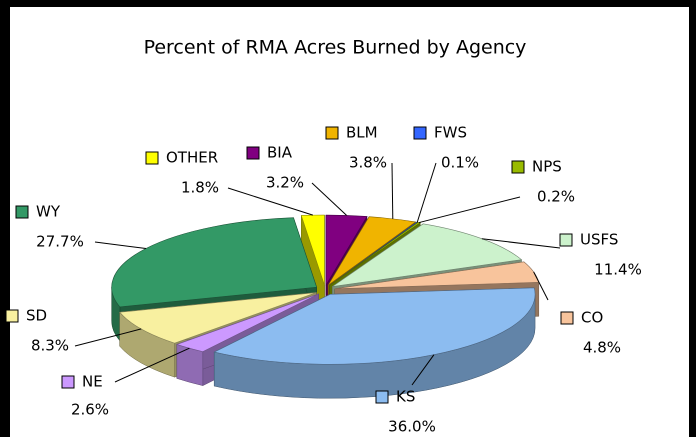 The height and width of the screenshot is (437, 696). What do you see at coordinates (374, 343) in the screenshot?
I see `slice` at bounding box center [374, 343].